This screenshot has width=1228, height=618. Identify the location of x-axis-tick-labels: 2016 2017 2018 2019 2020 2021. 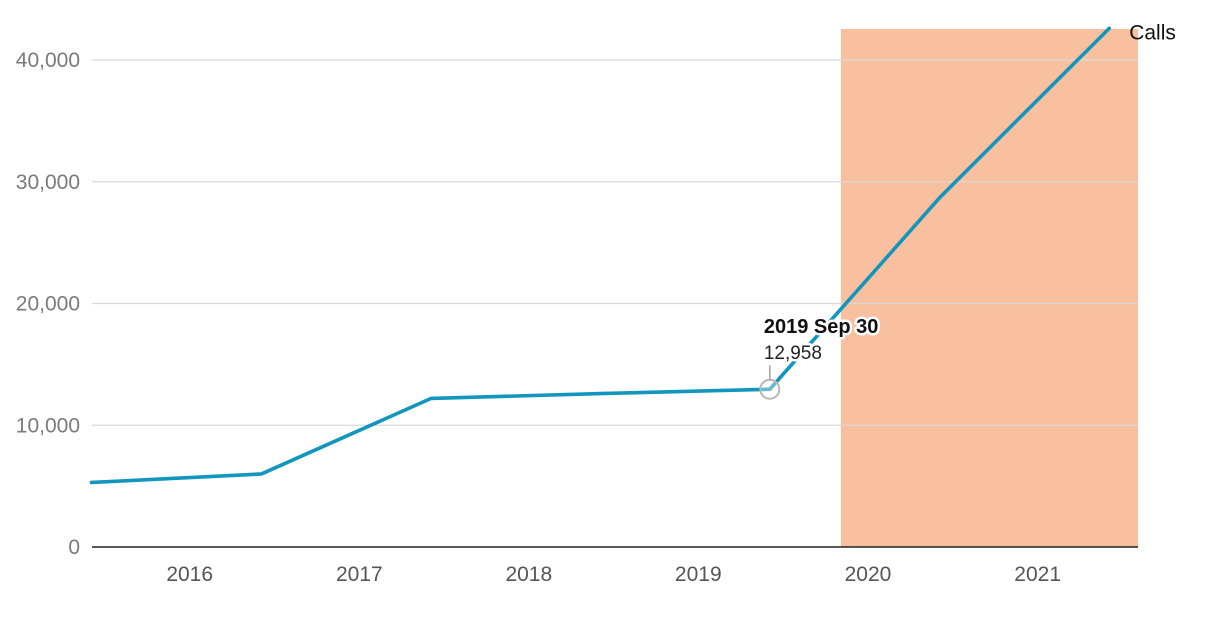
(613, 574).